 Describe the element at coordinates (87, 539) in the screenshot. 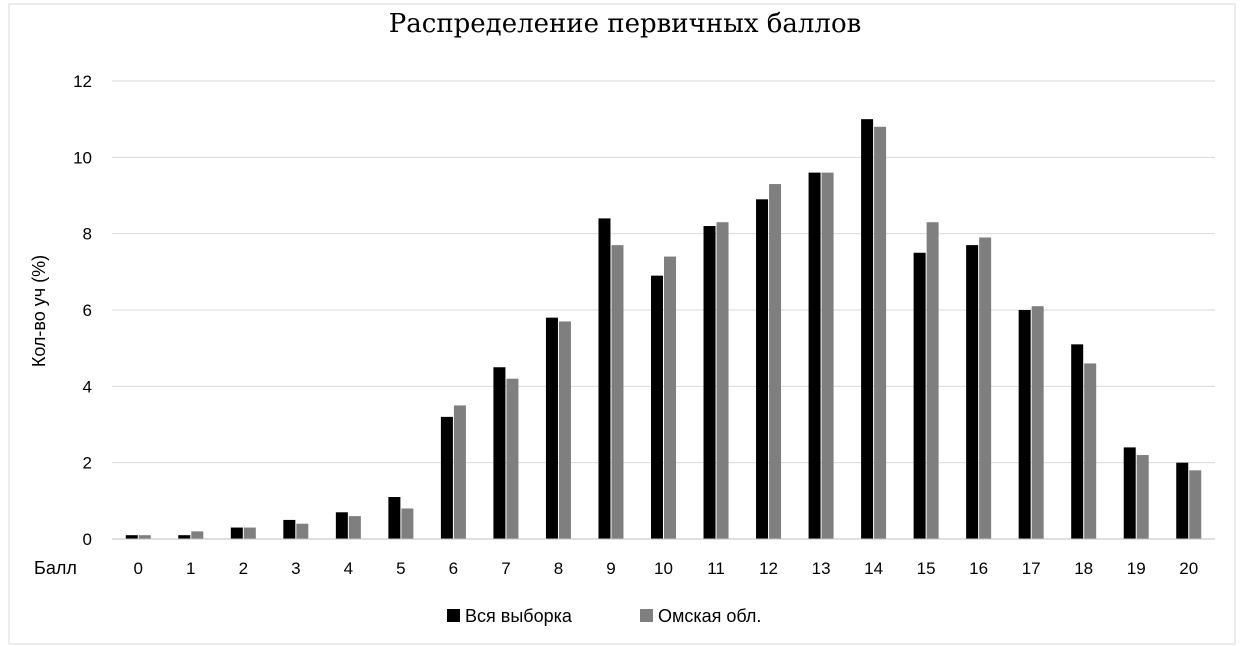

I see `y-tick-label: 0` at that location.